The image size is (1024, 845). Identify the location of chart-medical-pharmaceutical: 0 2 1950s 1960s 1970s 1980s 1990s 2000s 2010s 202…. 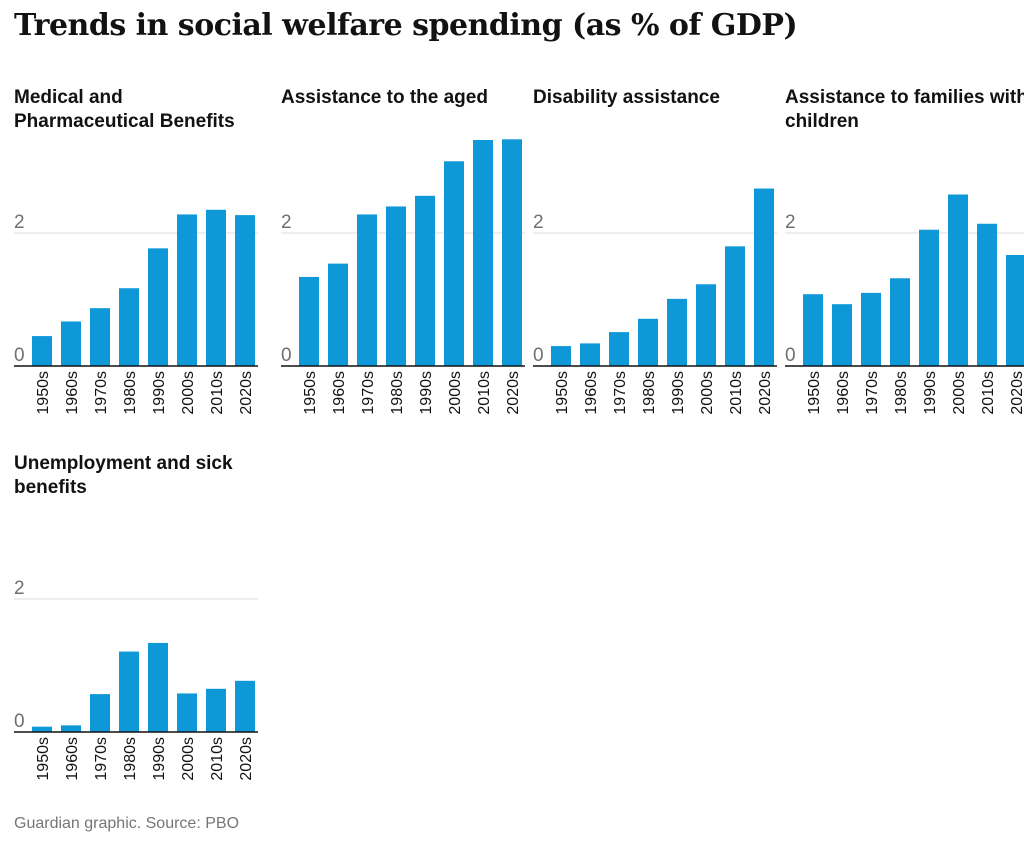
(136, 312).